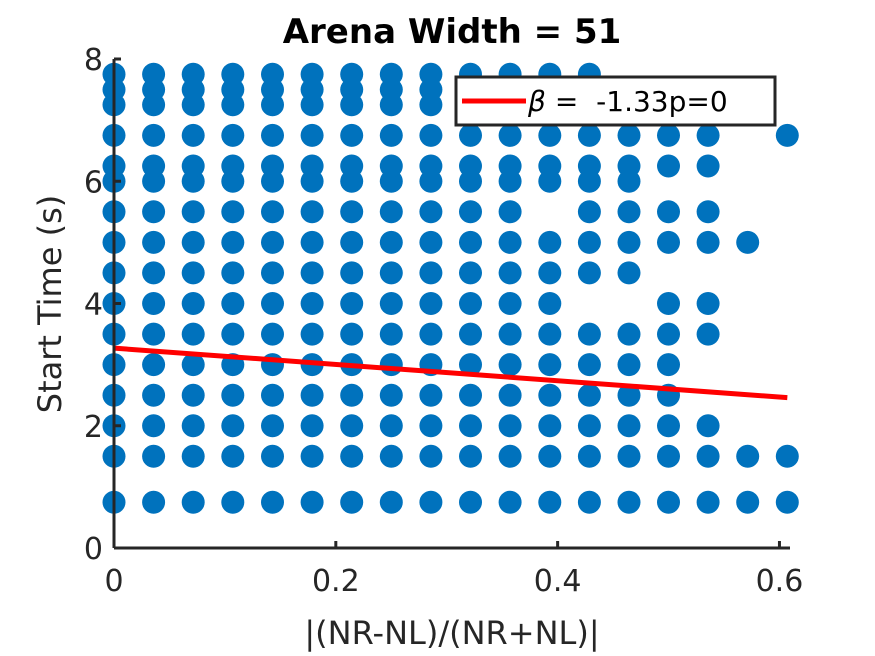 This screenshot has height=656, width=875. I want to click on x-tick-label: 0.6, so click(780, 581).